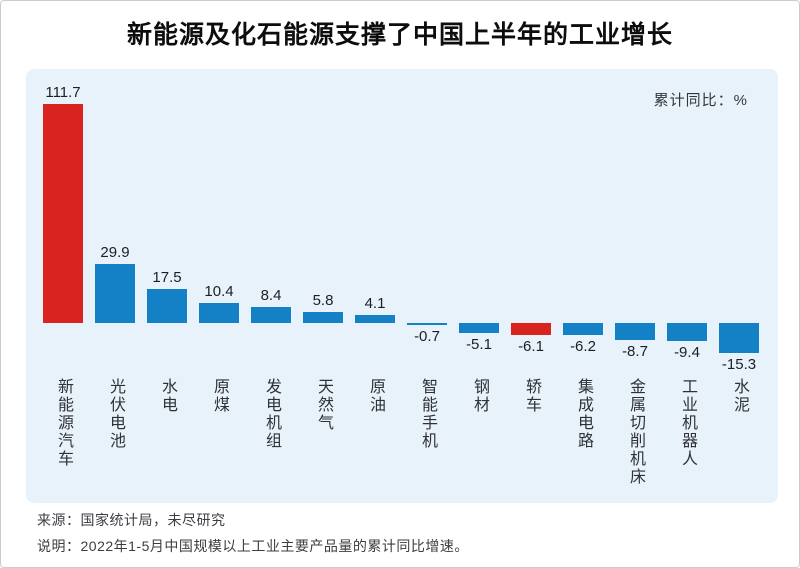 The width and height of the screenshot is (800, 568). I want to click on bar-category-label: 集成电路, so click(583, 414).